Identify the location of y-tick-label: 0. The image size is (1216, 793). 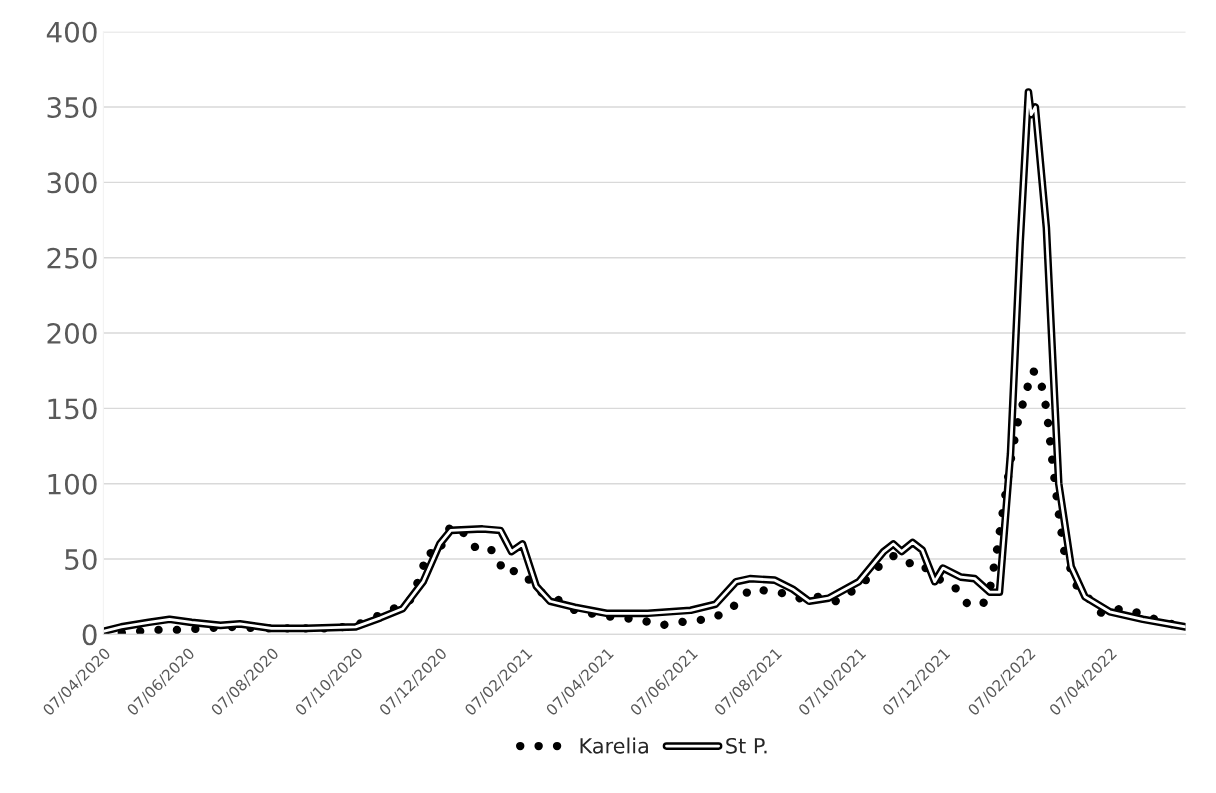
(89, 635).